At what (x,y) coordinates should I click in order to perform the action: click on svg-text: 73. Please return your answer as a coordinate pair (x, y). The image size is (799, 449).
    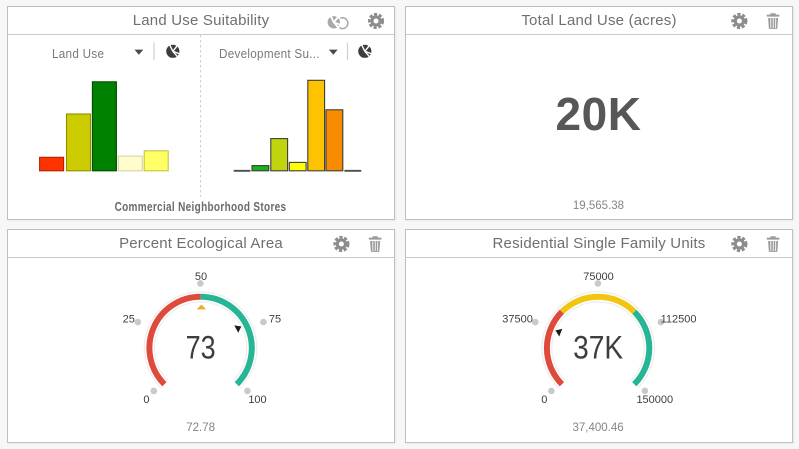
    Looking at the image, I should click on (201, 347).